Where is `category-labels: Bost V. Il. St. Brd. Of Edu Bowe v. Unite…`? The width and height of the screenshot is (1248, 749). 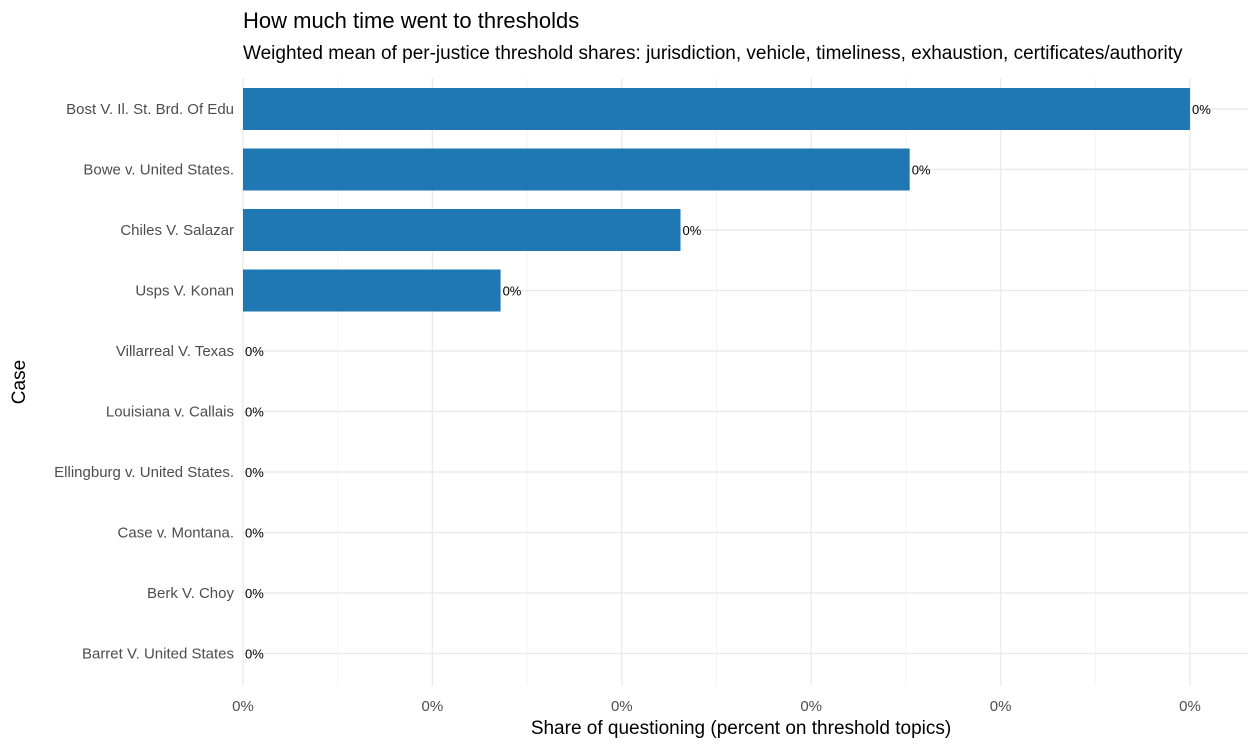 category-labels: Bost V. Il. St. Brd. Of Edu Bowe v. Unite… is located at coordinates (144, 382).